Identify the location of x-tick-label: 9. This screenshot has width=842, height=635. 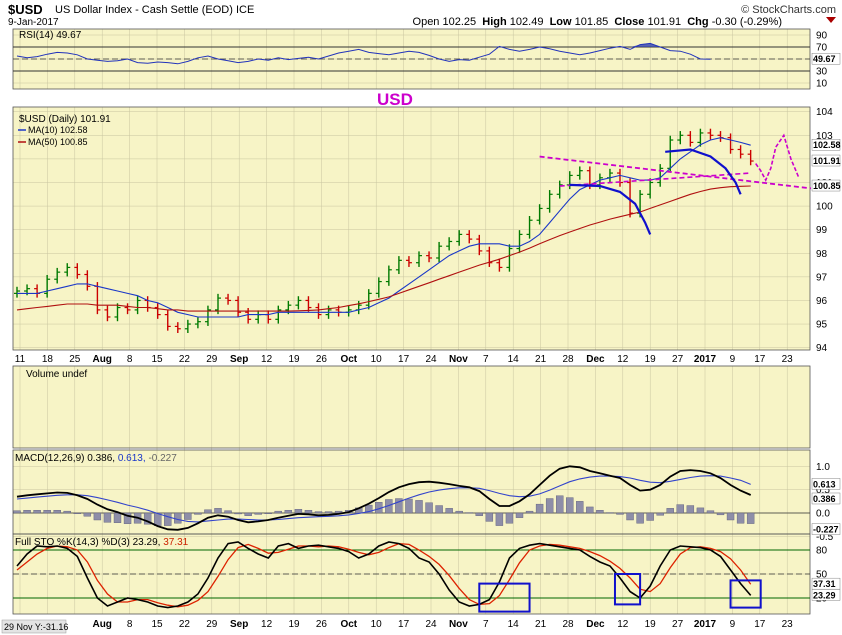
(733, 359).